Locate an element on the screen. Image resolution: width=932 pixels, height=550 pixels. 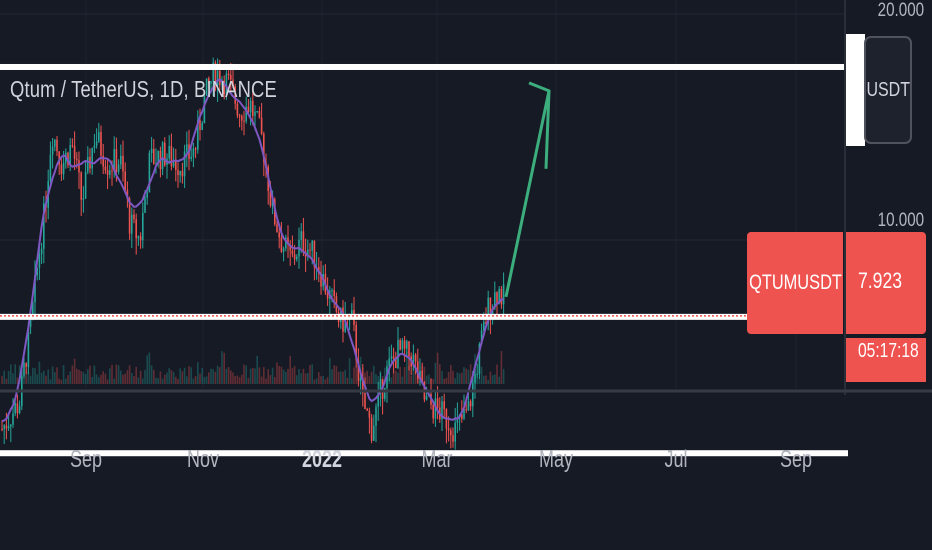
time-tick-sep: Sep is located at coordinates (86, 459).